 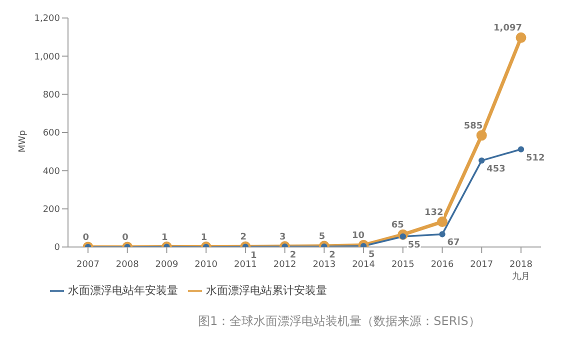 I want to click on y-tick-label: 400, so click(x=51, y=171).